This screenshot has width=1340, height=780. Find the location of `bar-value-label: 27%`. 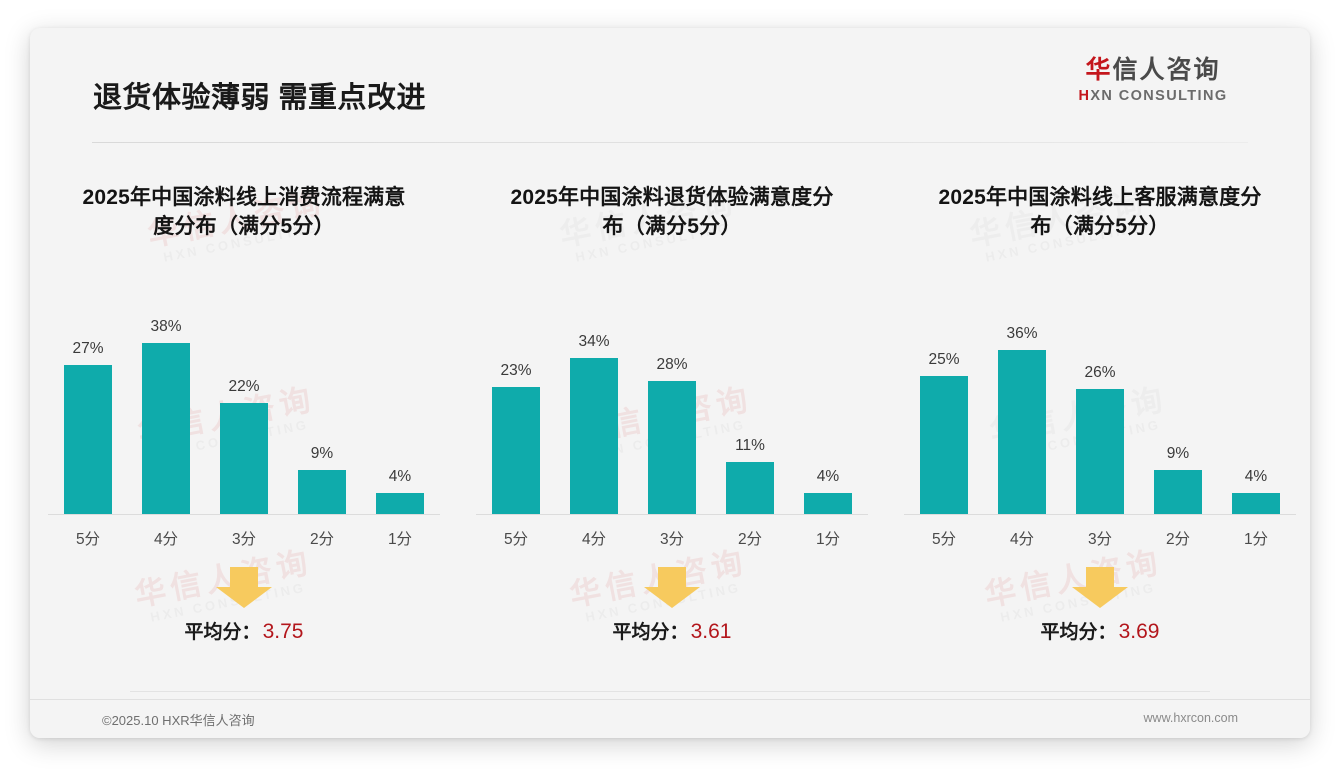

bar-value-label: 27% is located at coordinates (88, 349).